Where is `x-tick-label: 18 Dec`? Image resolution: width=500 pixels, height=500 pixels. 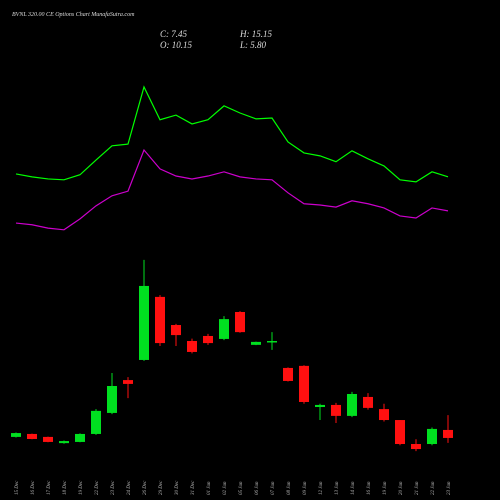 x-tick-label: 18 Dec is located at coordinates (65, 487).